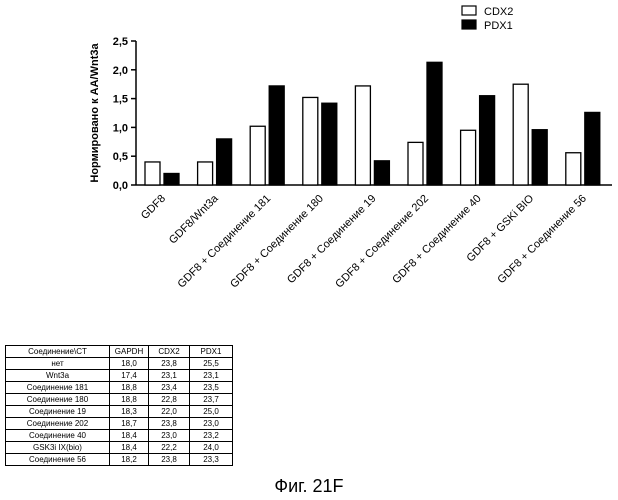 The height and width of the screenshot is (500, 618). Describe the element at coordinates (129, 376) in the screenshot. I see `table-cell: 17,4` at that location.